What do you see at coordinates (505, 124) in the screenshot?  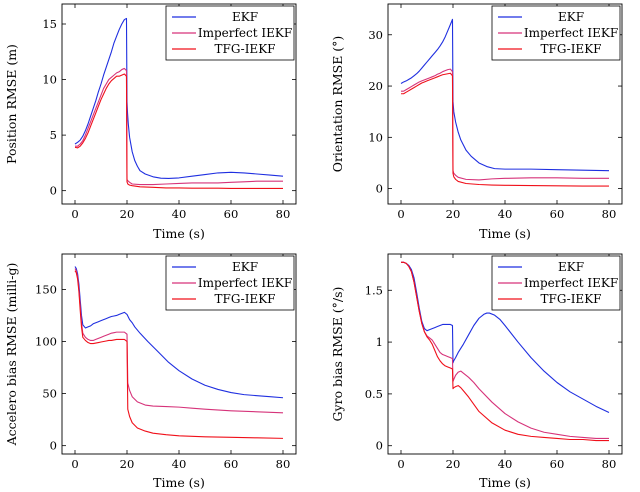 I see `orientation-series-imperfect-iekf` at bounding box center [505, 124].